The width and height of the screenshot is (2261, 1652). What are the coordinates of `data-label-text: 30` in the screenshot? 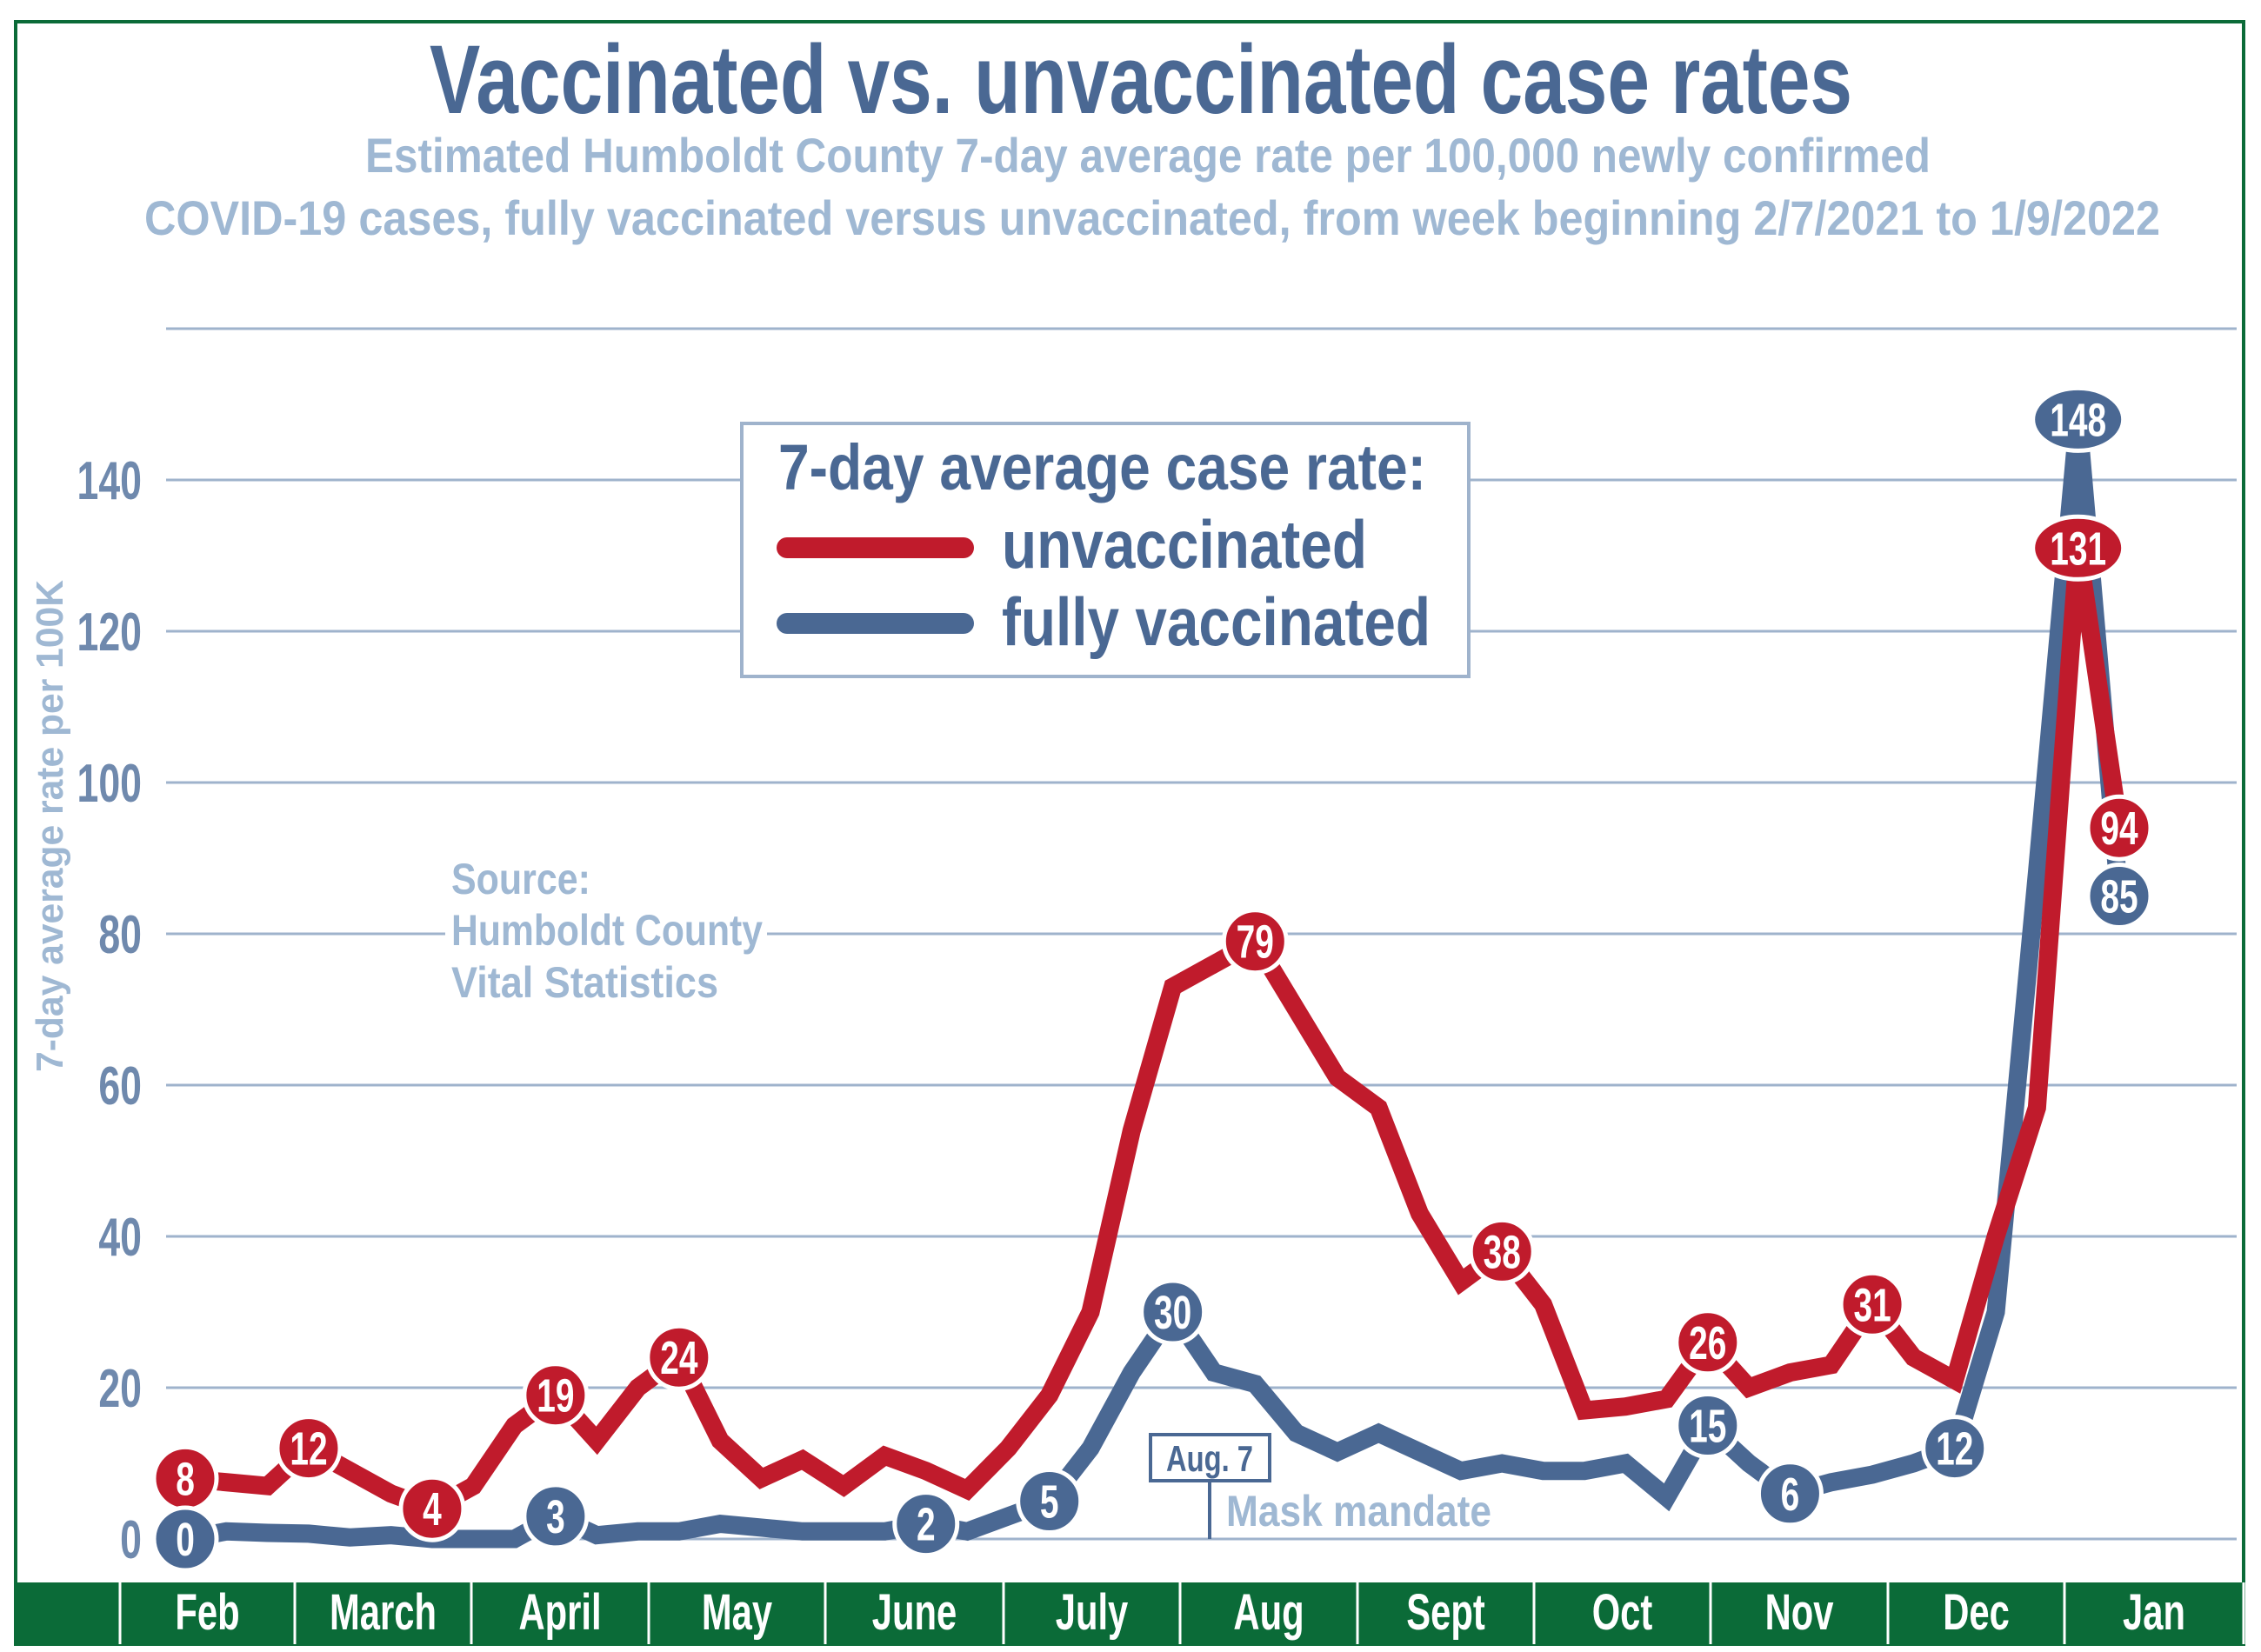 It's located at (1172, 1312).